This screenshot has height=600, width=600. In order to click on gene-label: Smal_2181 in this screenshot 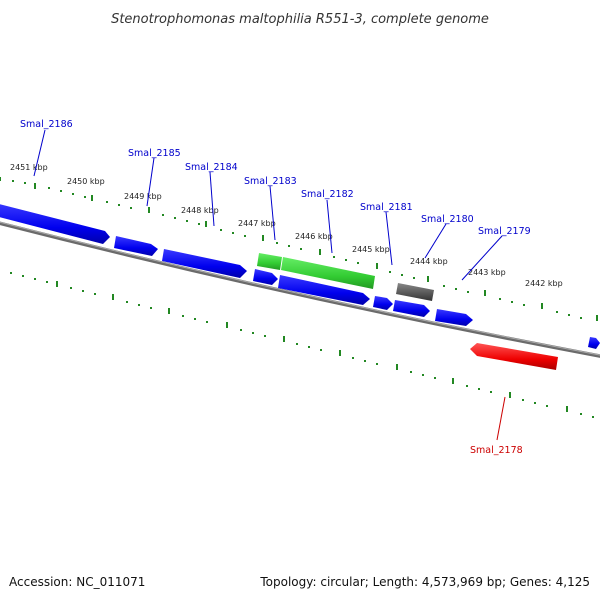, I will do `click(386, 207)`.